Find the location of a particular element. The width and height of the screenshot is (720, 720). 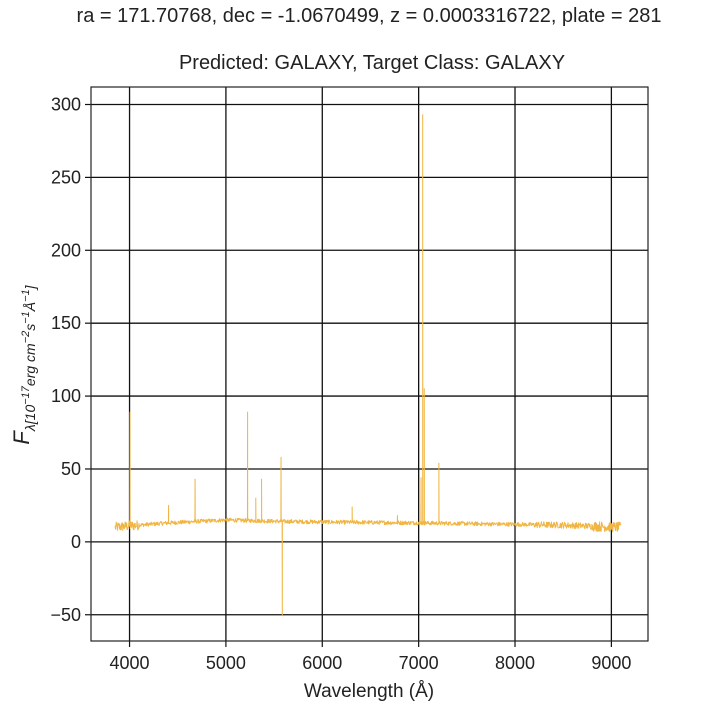

x-tick-label: 6000 is located at coordinates (322, 663).